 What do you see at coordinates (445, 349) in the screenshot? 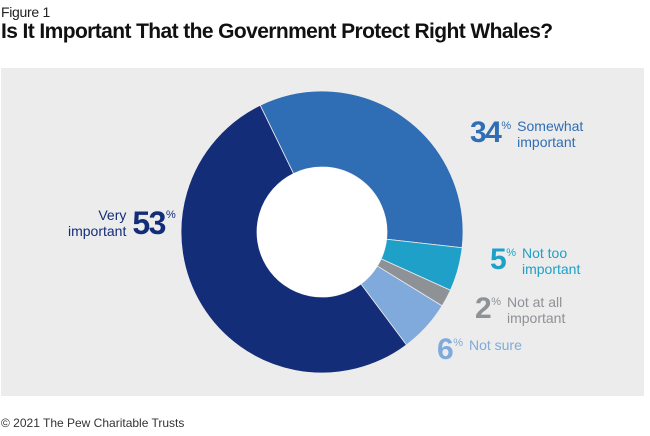
I see `slice-value: 6` at bounding box center [445, 349].